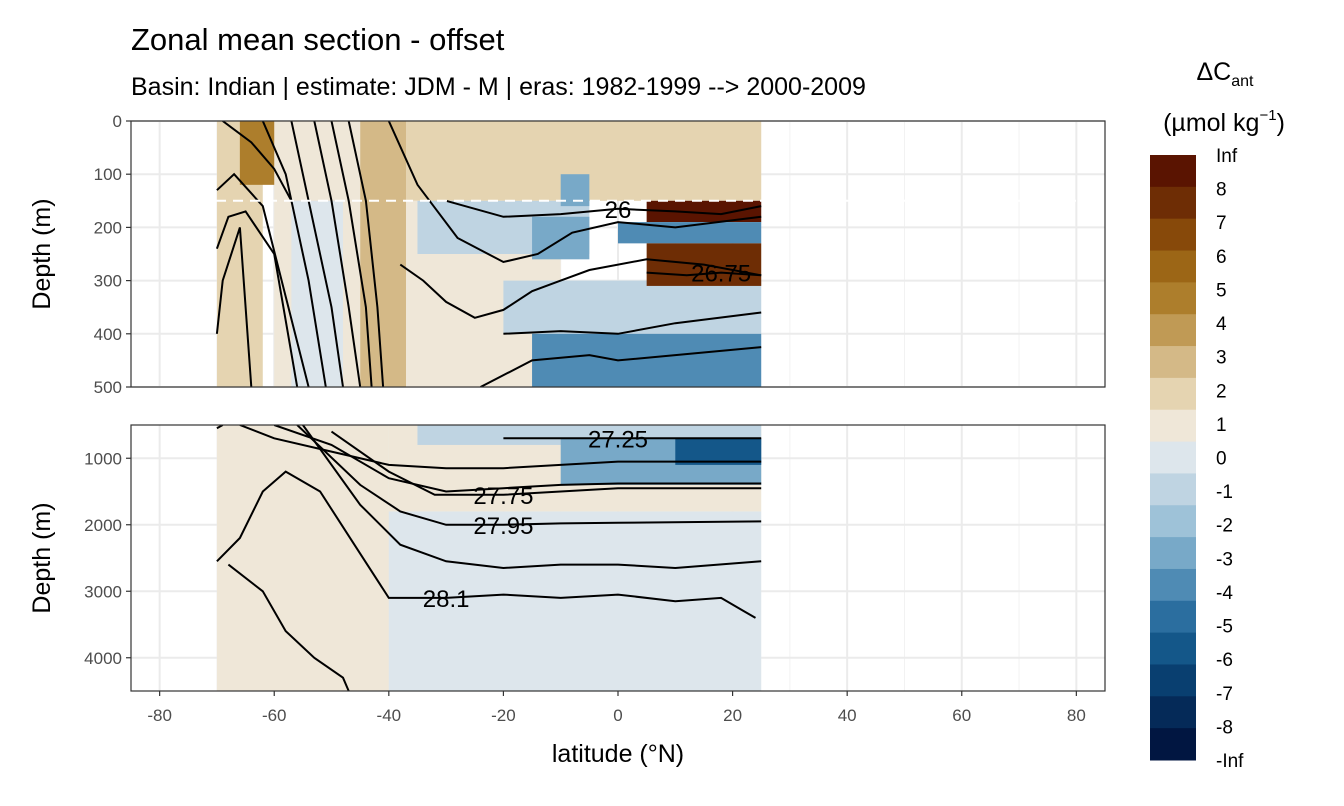  I want to click on x-tick-label: 0, so click(617, 715).